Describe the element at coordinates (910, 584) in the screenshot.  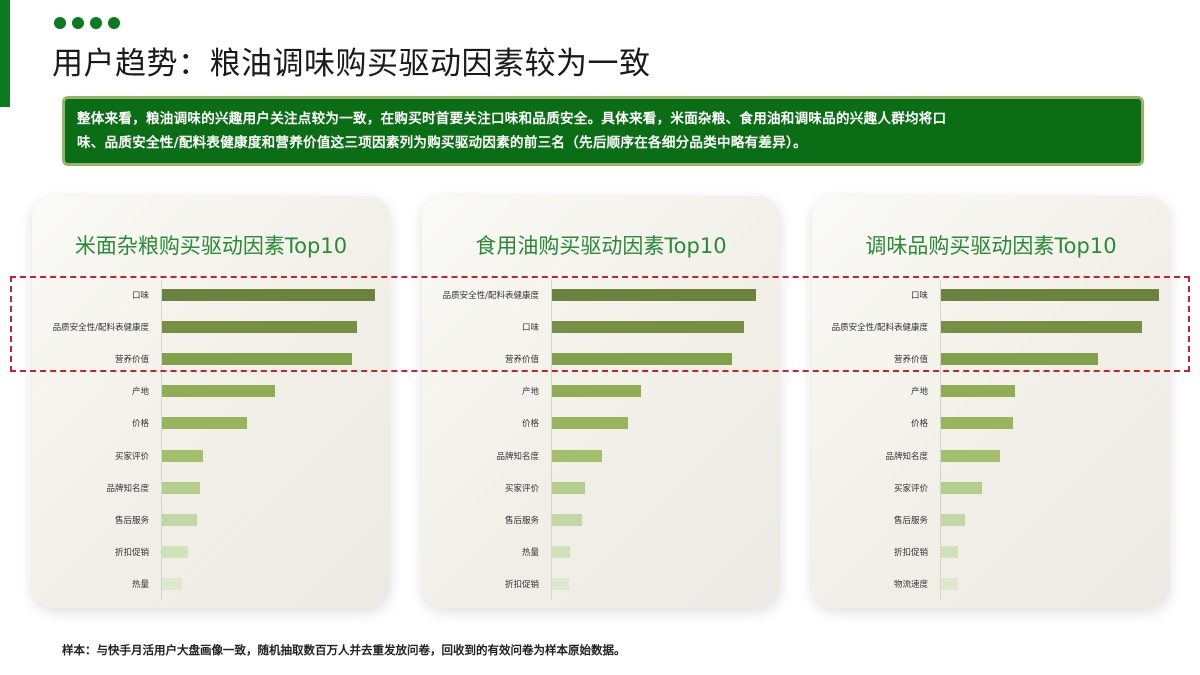
I see `bar-label: 物流速度` at that location.